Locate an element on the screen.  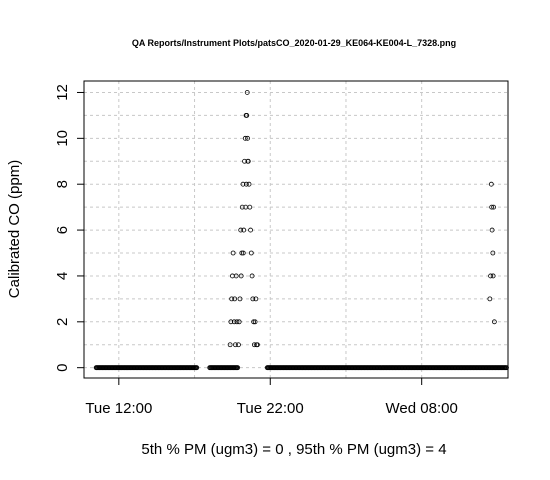
x-tick-label: Tue 22:00 is located at coordinates (270, 408).